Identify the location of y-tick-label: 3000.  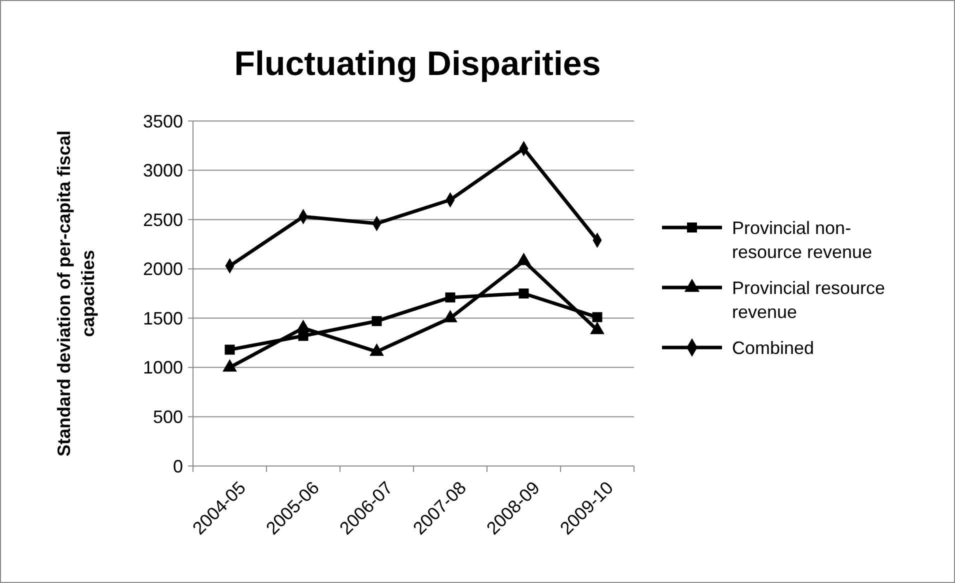
(162, 170).